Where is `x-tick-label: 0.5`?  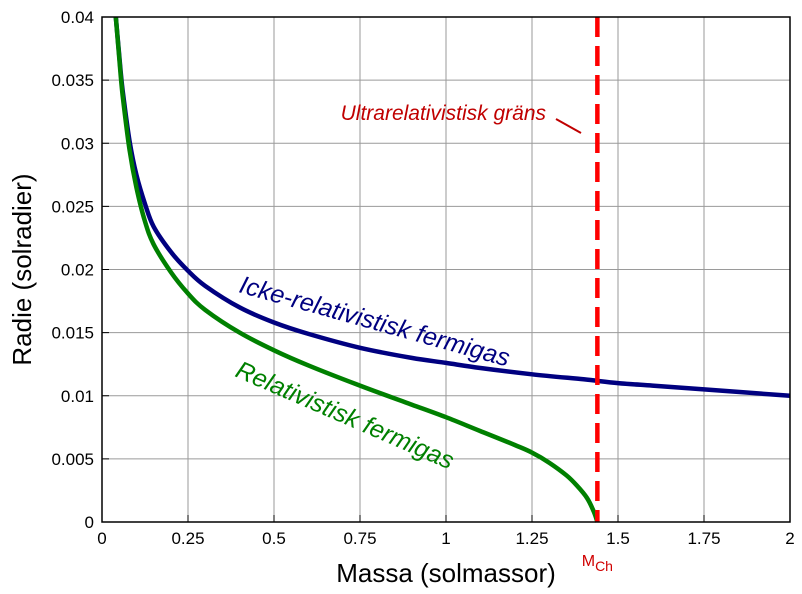 x-tick-label: 0.5 is located at coordinates (274, 538).